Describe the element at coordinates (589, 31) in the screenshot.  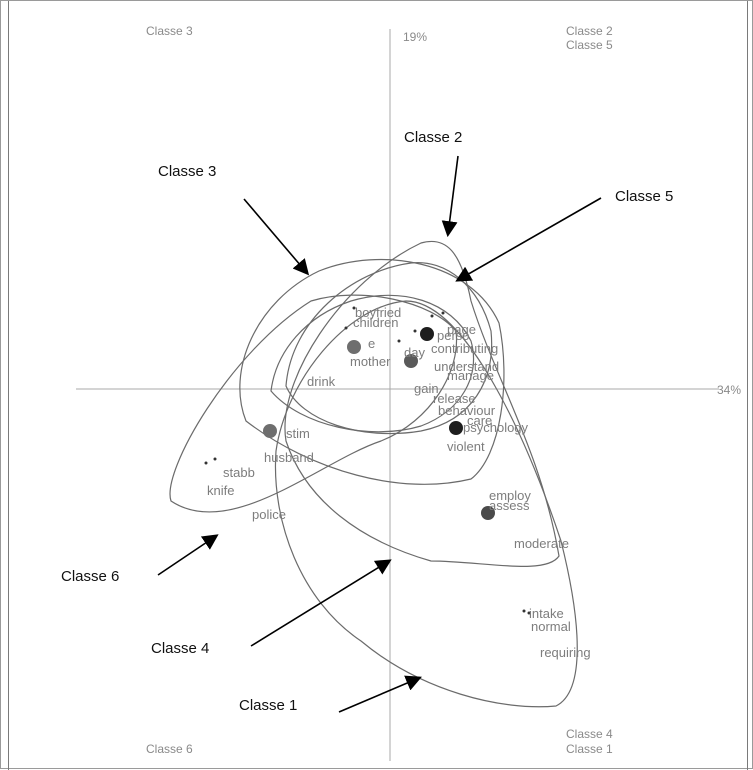
I see `corner-label-top-right-1: Classe 2` at that location.